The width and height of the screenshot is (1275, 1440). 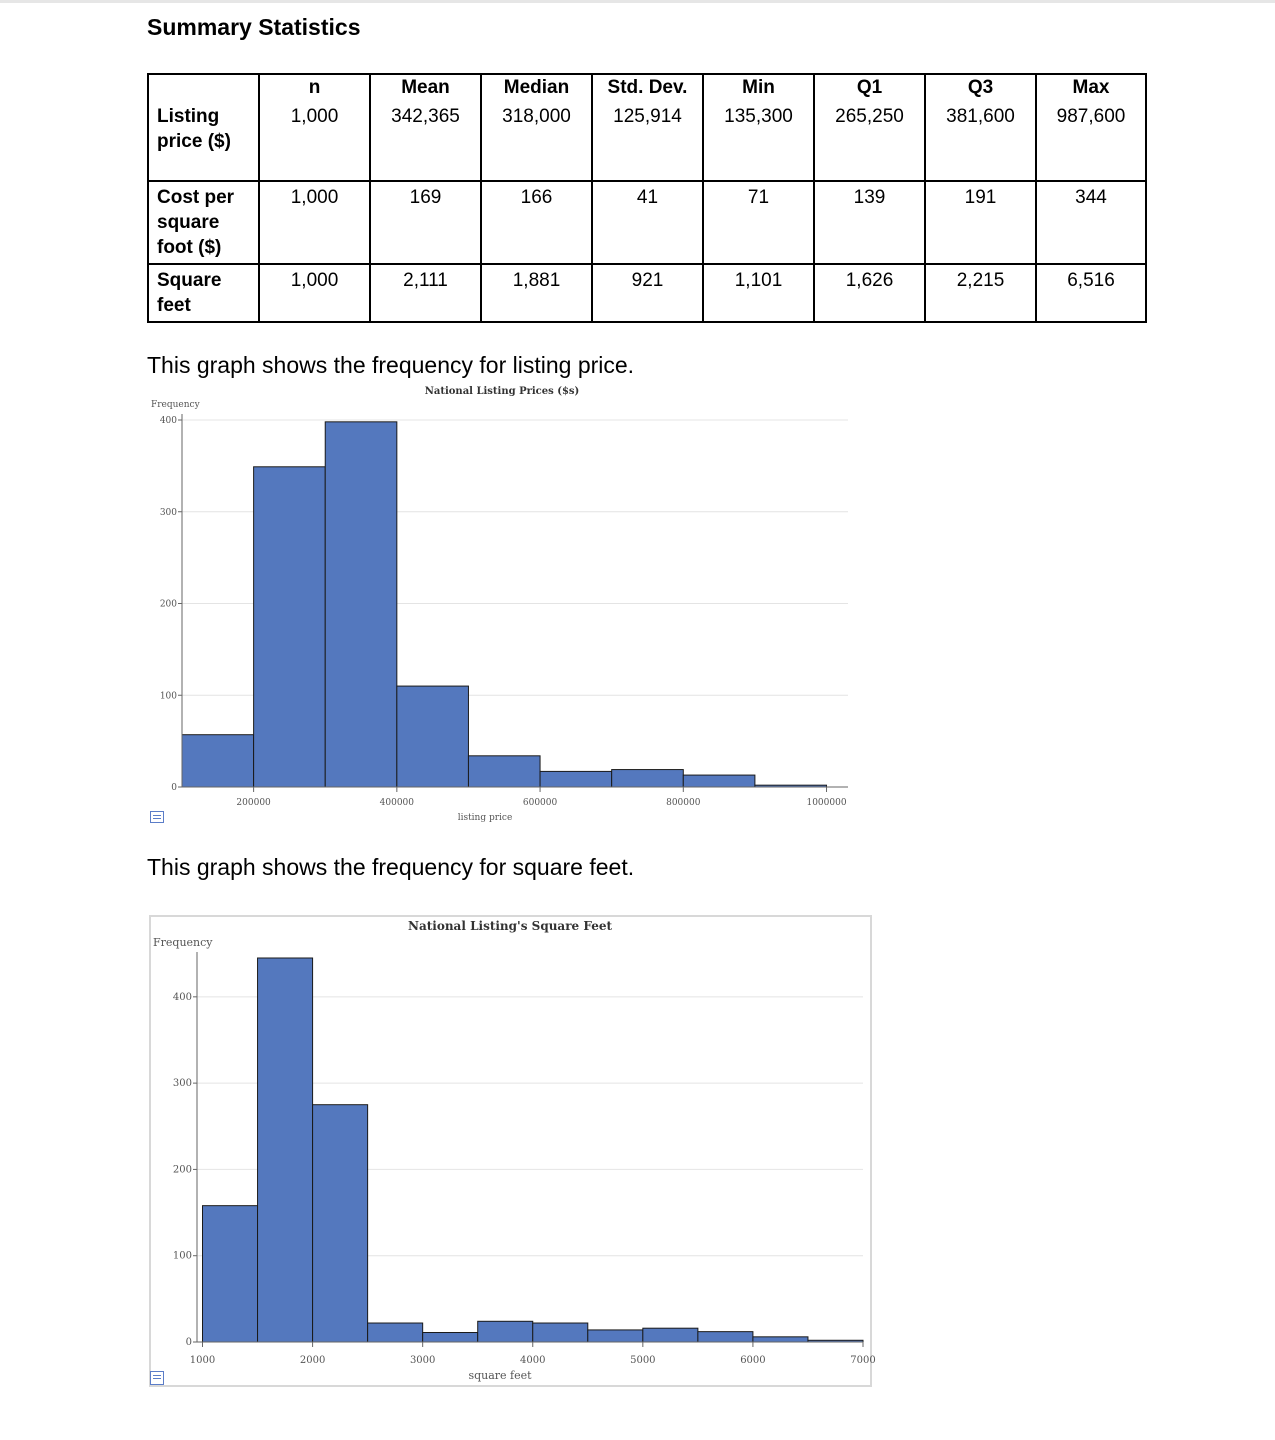 What do you see at coordinates (1091, 293) in the screenshot?
I see `table-cell: 6,516` at bounding box center [1091, 293].